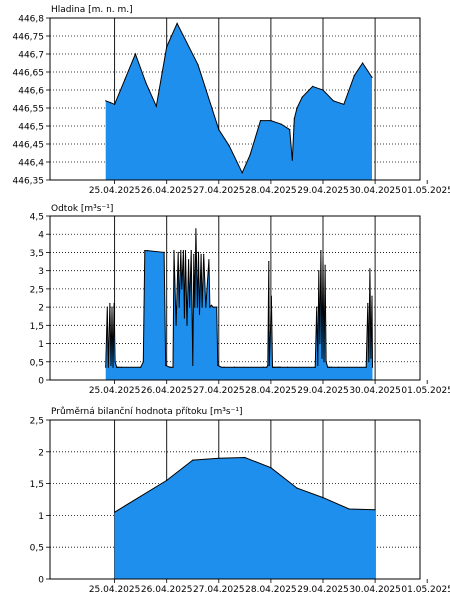  What do you see at coordinates (41, 272) in the screenshot?
I see `y-tick-label: 3` at bounding box center [41, 272].